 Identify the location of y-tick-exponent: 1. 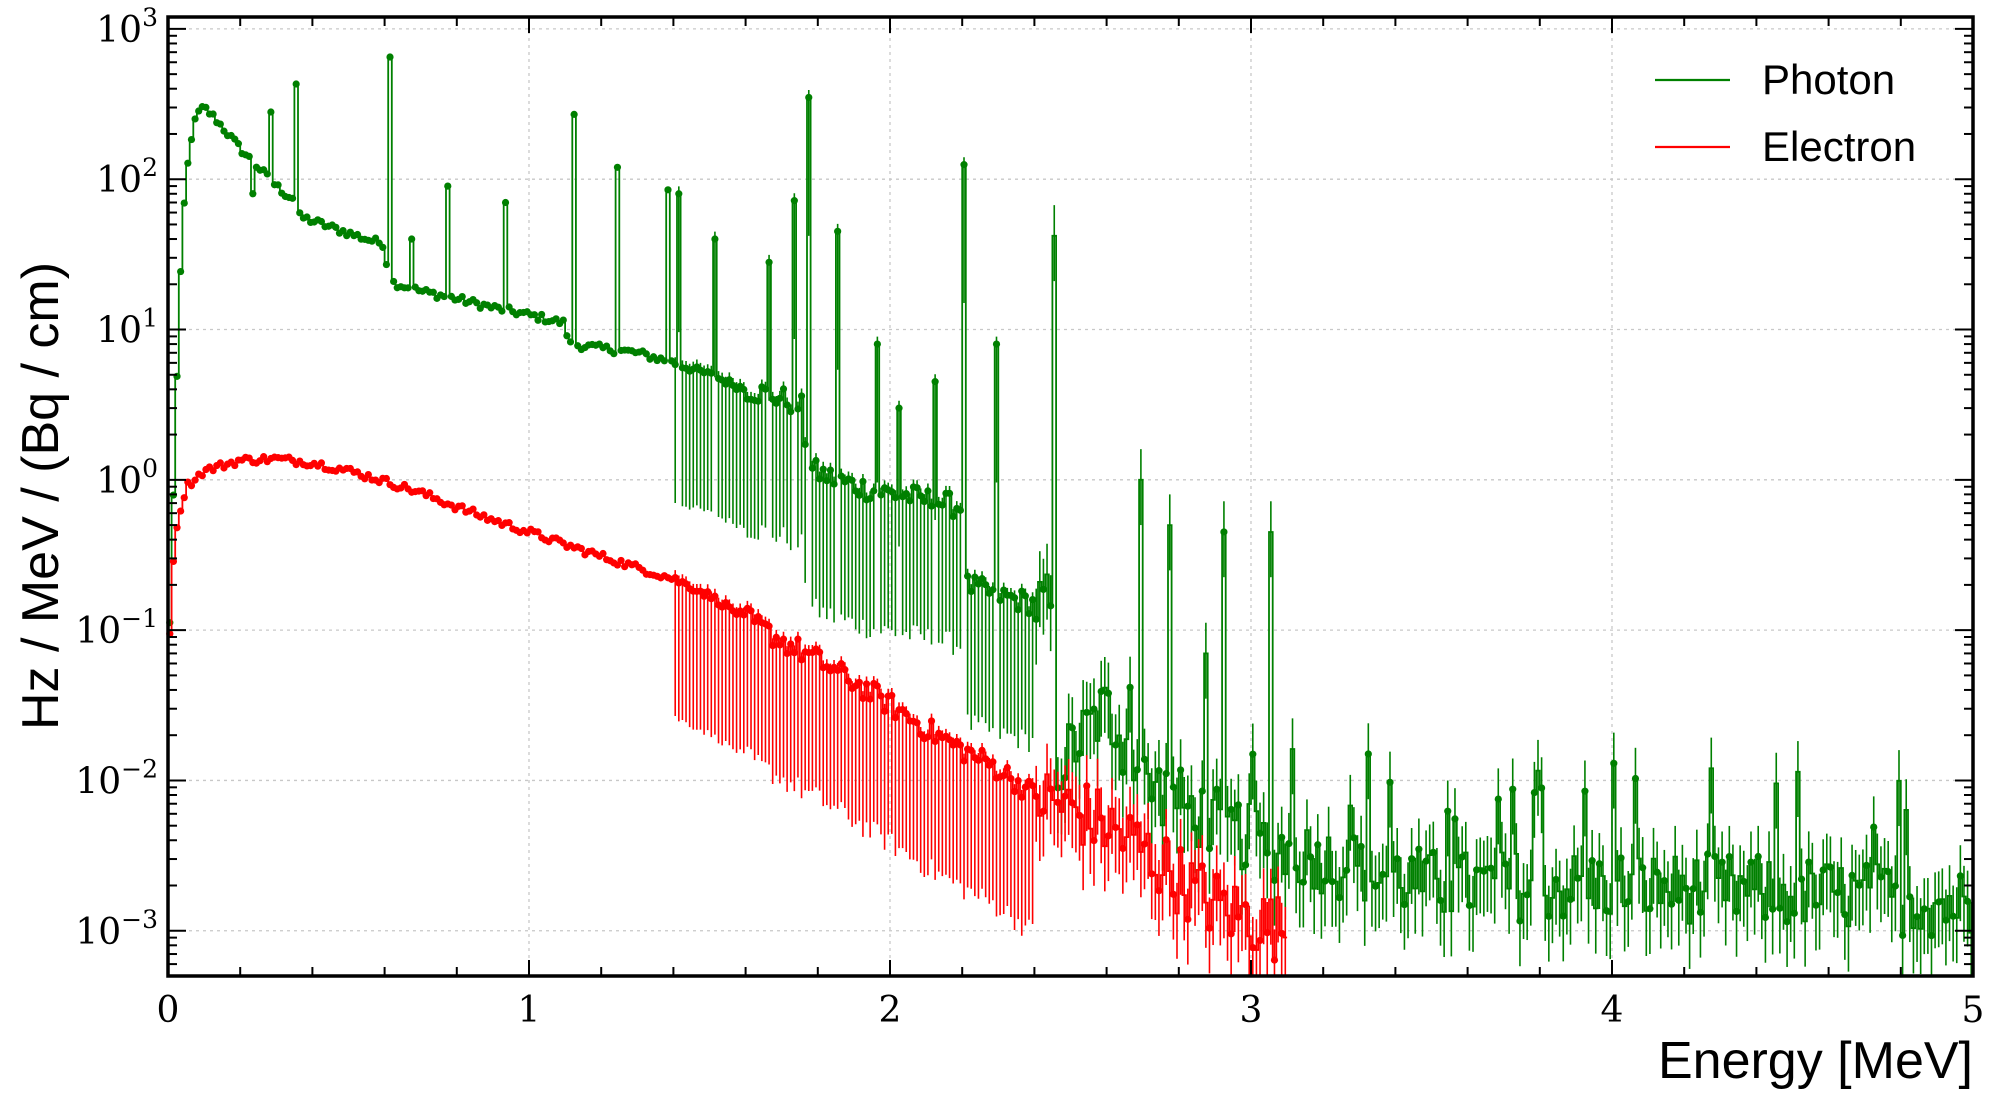
(150, 318).